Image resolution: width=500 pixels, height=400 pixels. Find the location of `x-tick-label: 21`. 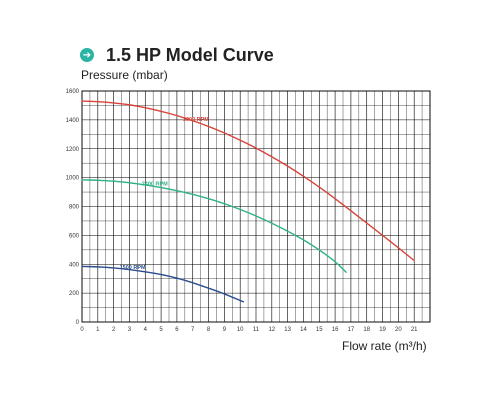

x-tick-label: 21 is located at coordinates (414, 330).